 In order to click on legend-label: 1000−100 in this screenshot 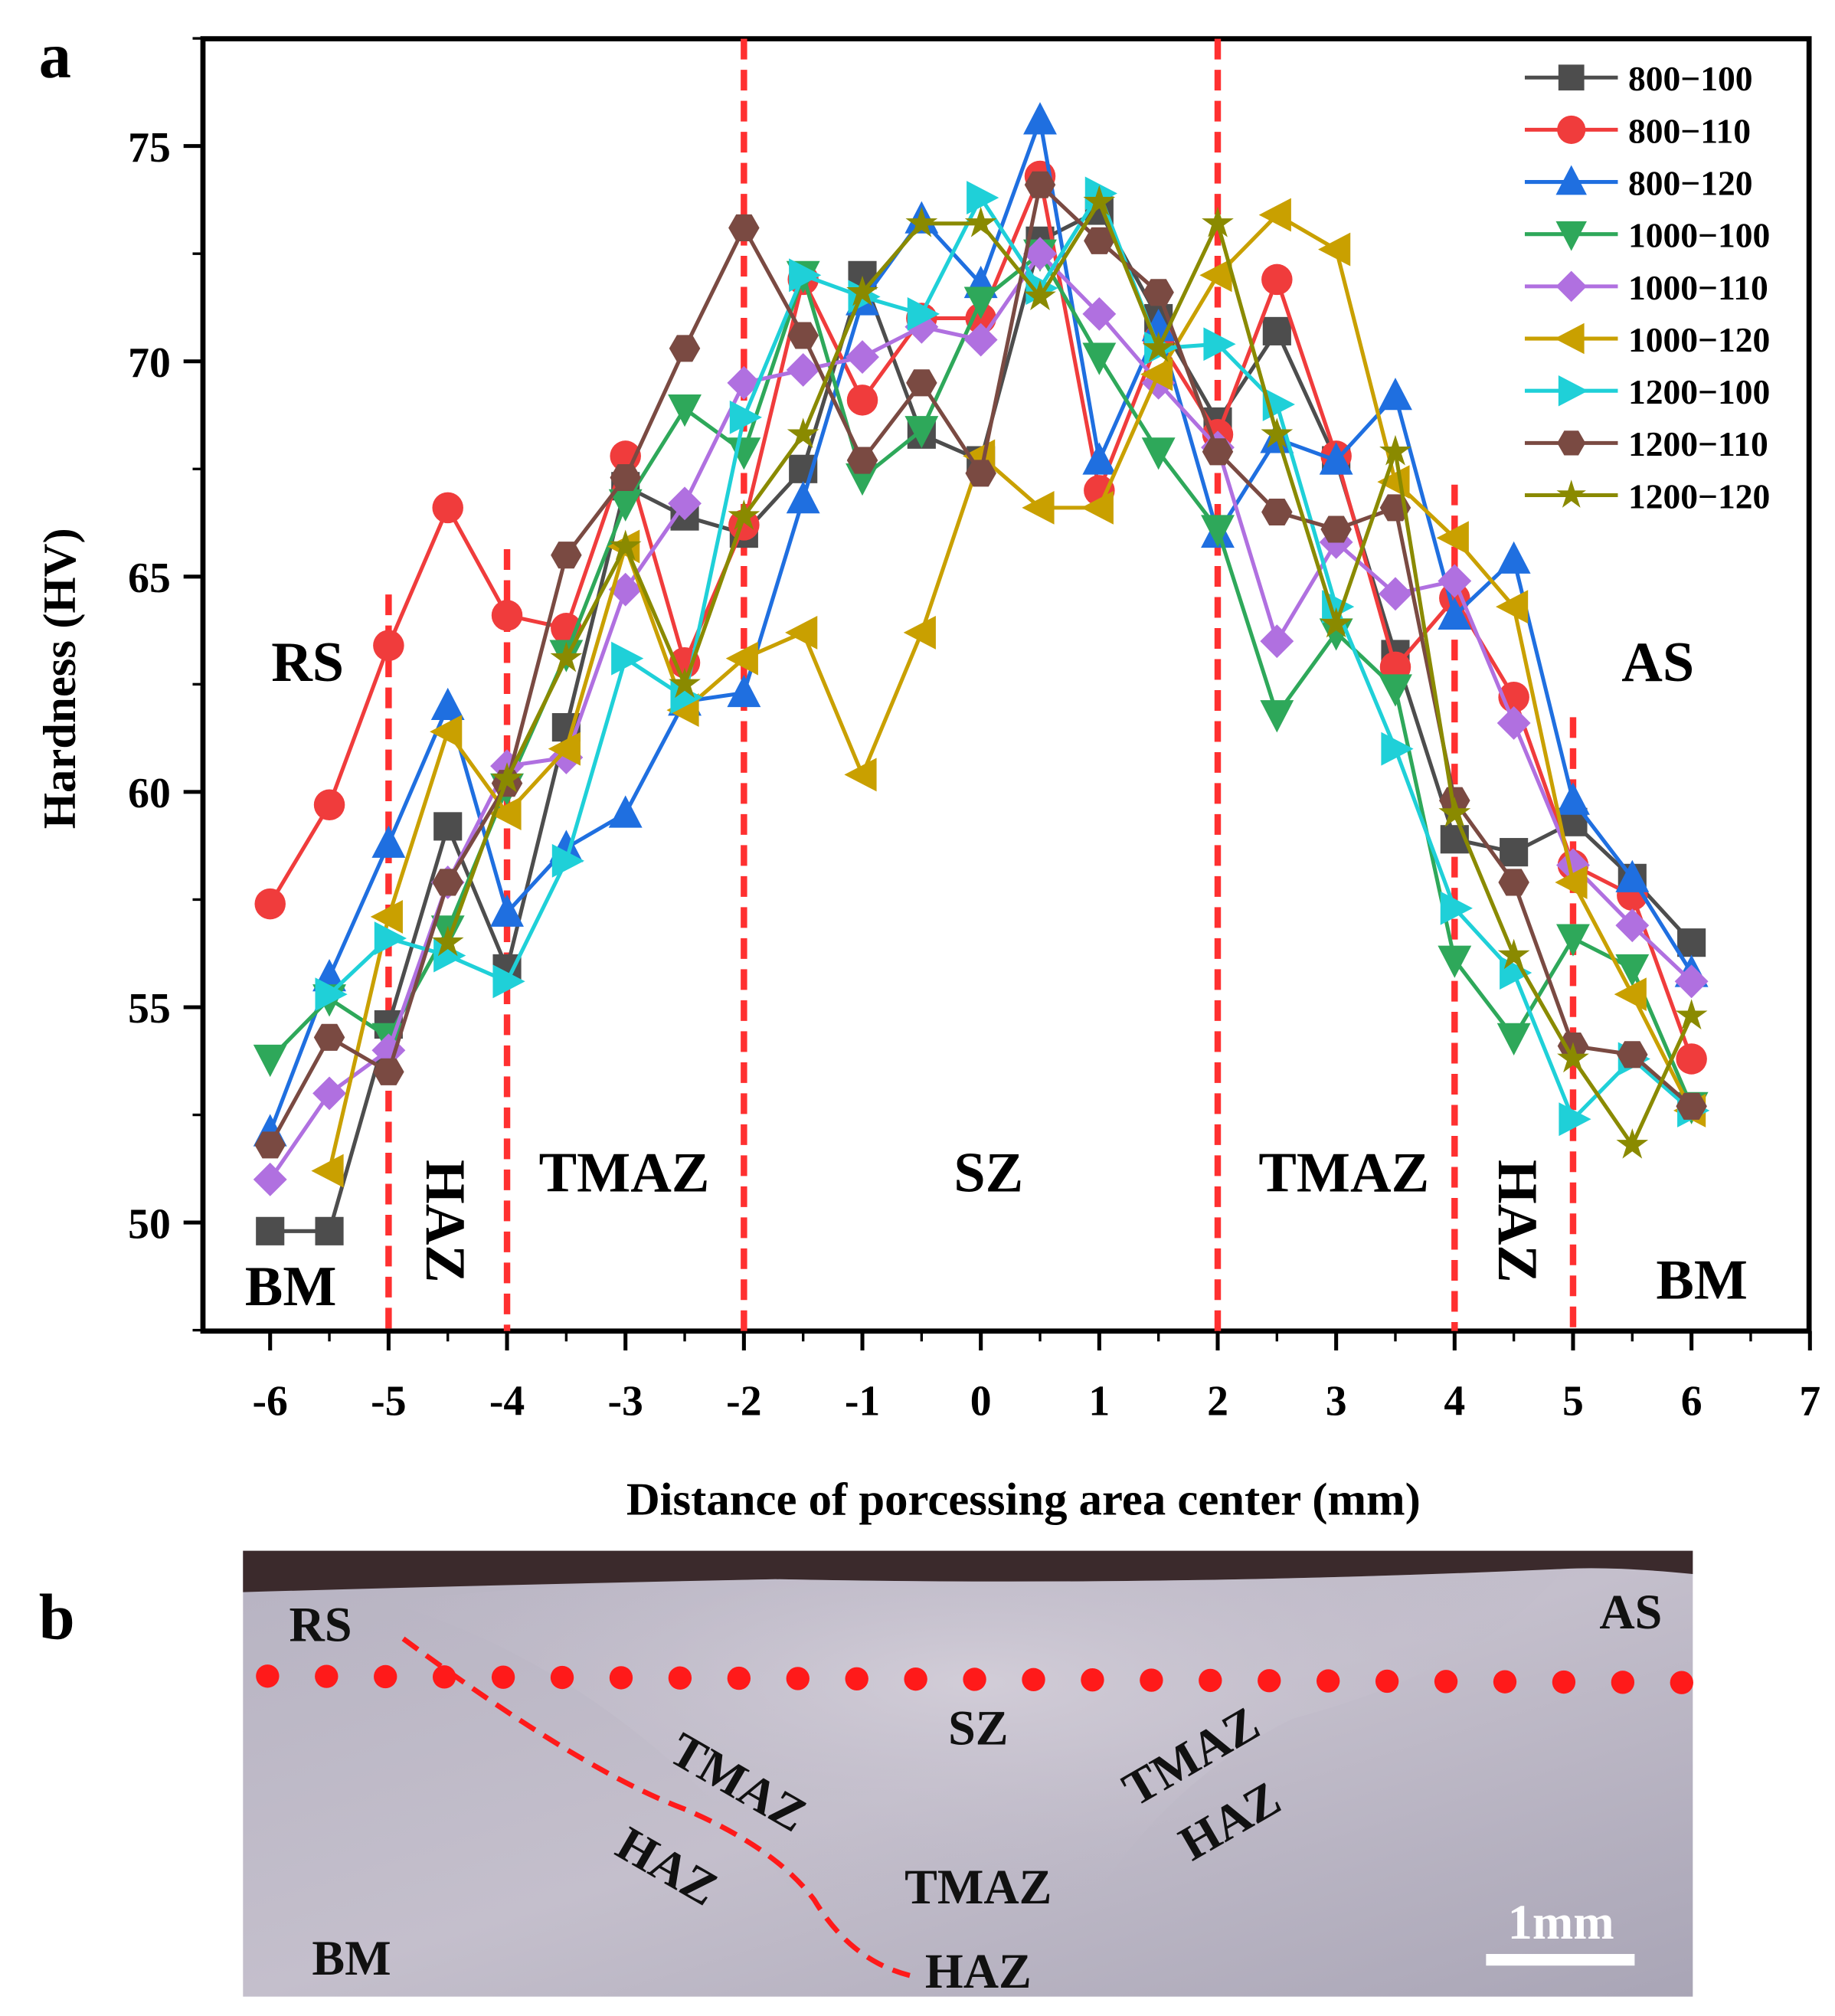, I will do `click(1699, 235)`.